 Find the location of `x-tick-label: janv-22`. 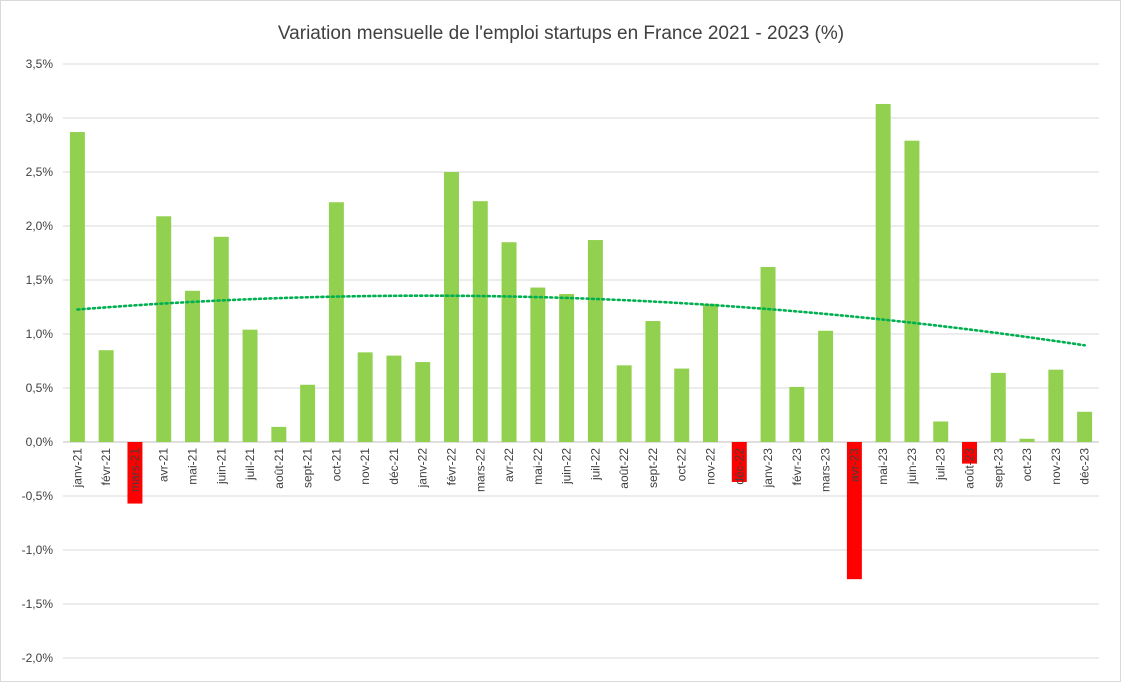

x-tick-label: janv-22 is located at coordinates (423, 468).